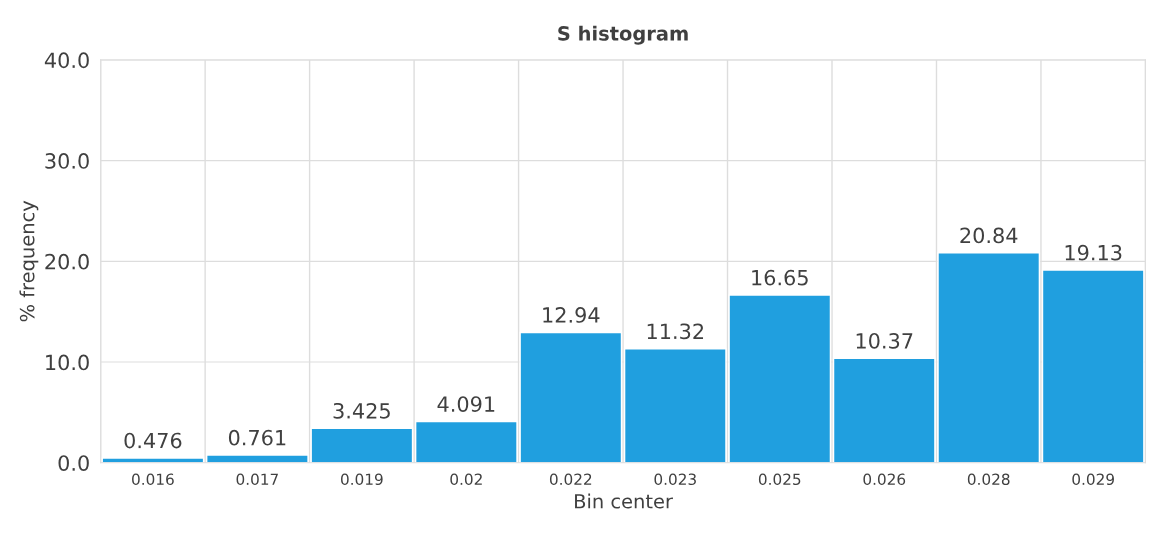 Image resolution: width=1157 pixels, height=535 pixels. What do you see at coordinates (571, 315) in the screenshot?
I see `data-label: 12.94` at bounding box center [571, 315].